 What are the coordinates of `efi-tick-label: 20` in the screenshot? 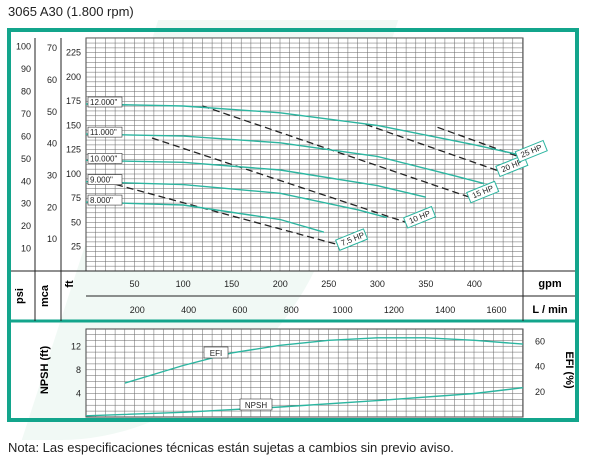 It's located at (540, 392).